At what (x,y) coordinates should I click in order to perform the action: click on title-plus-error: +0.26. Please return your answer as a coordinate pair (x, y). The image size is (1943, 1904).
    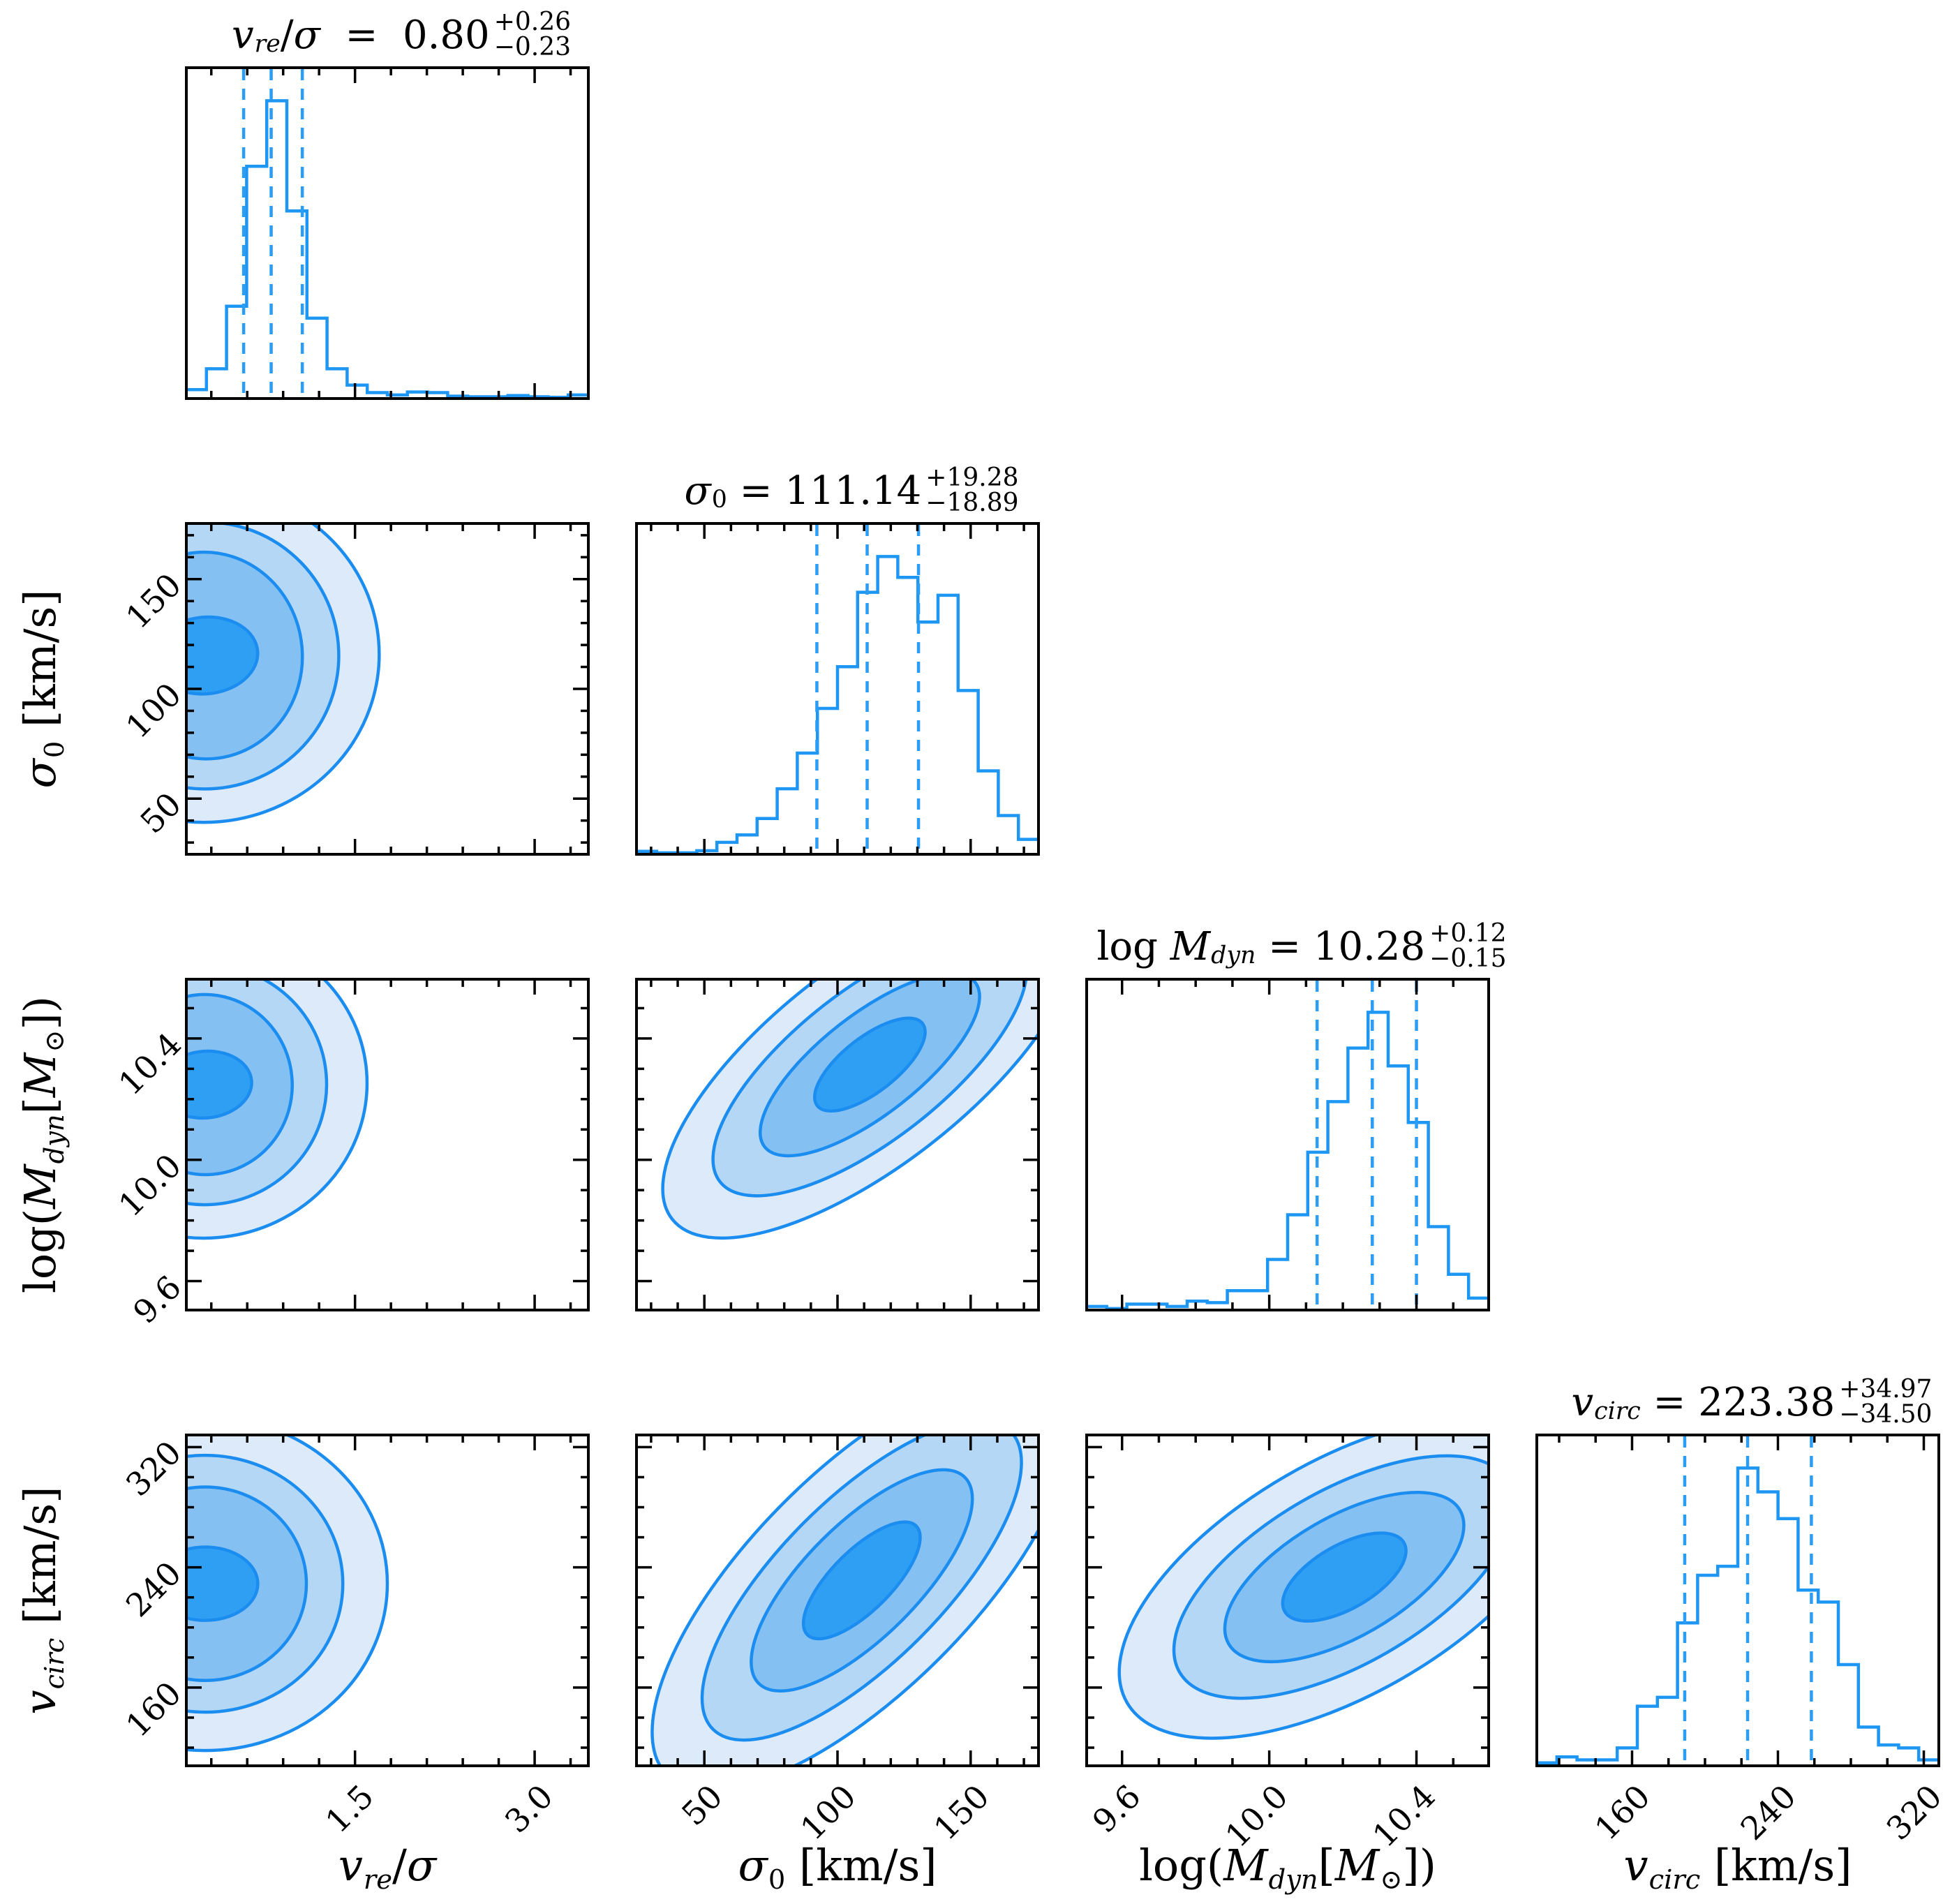
    Looking at the image, I should click on (532, 22).